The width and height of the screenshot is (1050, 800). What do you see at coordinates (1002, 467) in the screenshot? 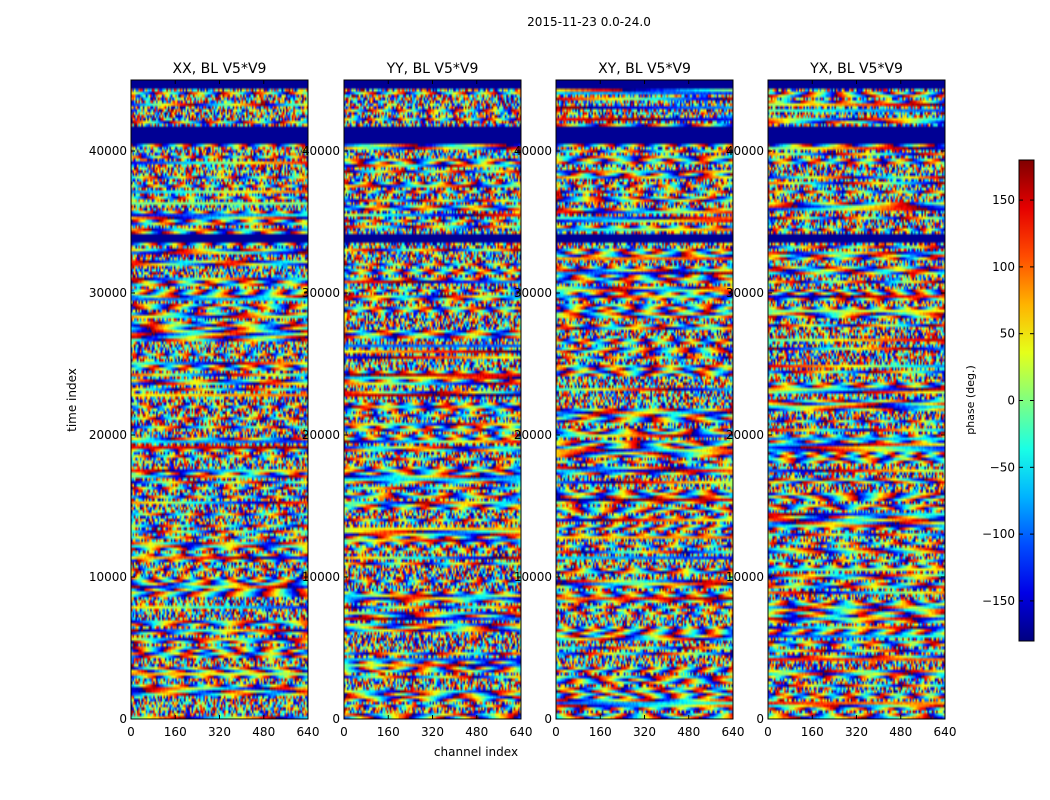
I see `colorbar-tick-label: −50` at bounding box center [1002, 467].